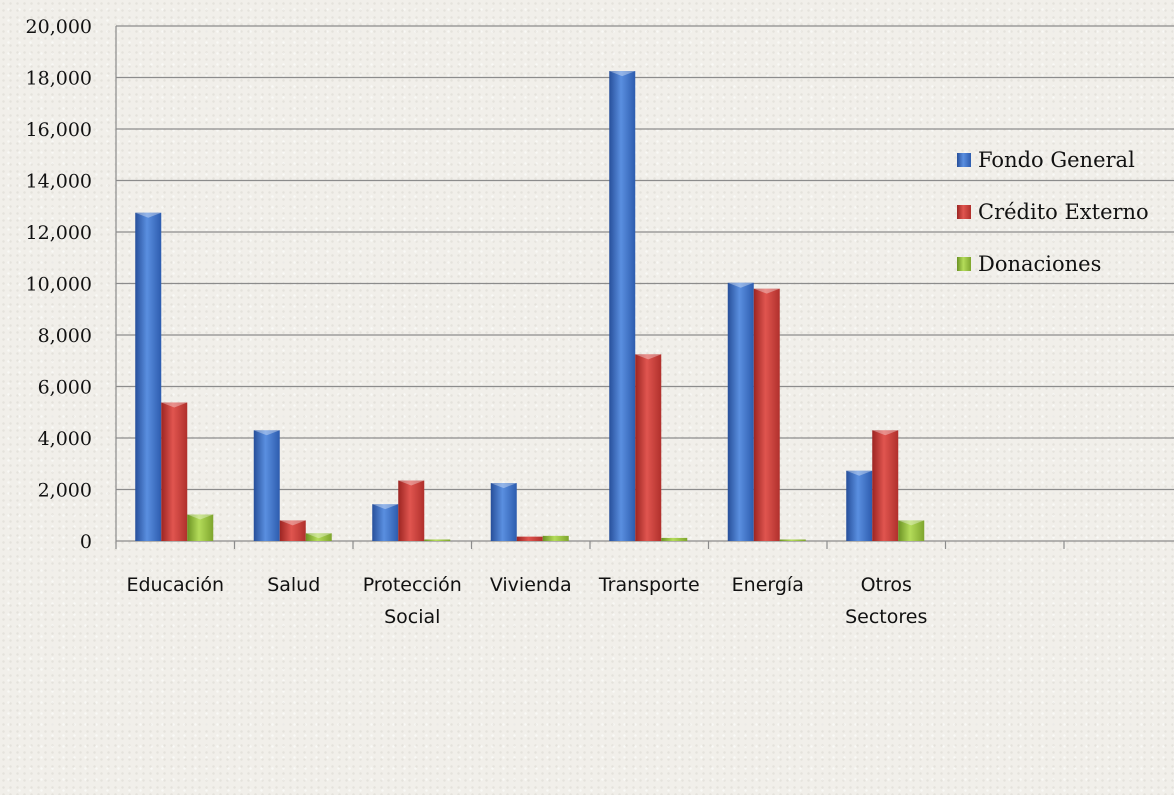 The image size is (1174, 795). What do you see at coordinates (1063, 212) in the screenshot?
I see `legend-label: Crédito Externo` at bounding box center [1063, 212].